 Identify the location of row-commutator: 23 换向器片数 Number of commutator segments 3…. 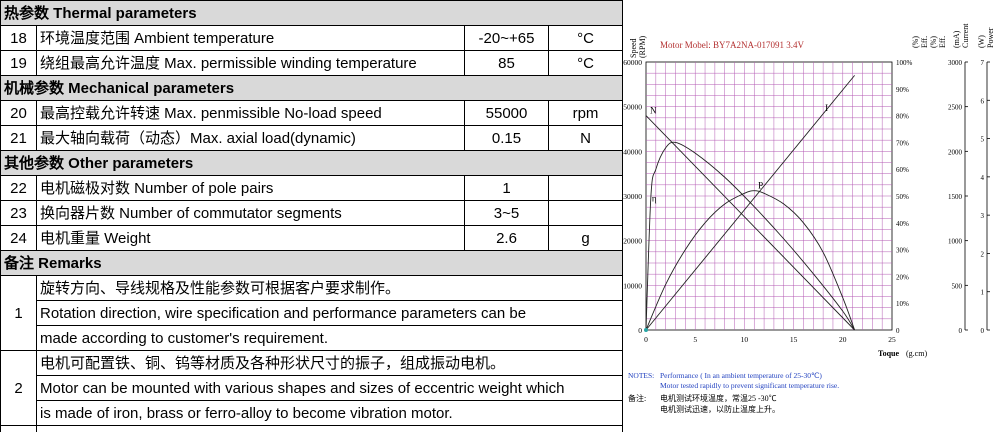
(312, 213).